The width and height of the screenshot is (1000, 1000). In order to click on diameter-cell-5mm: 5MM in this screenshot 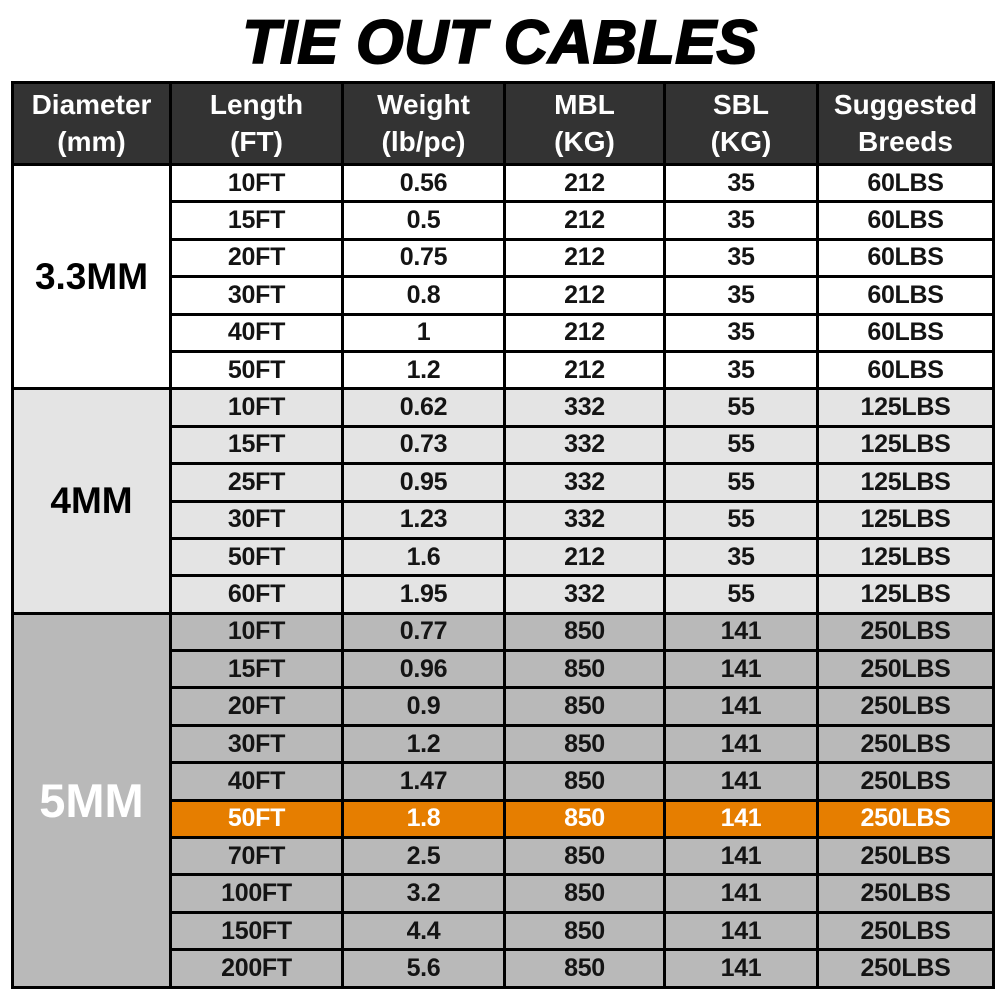, I will do `click(91, 800)`.